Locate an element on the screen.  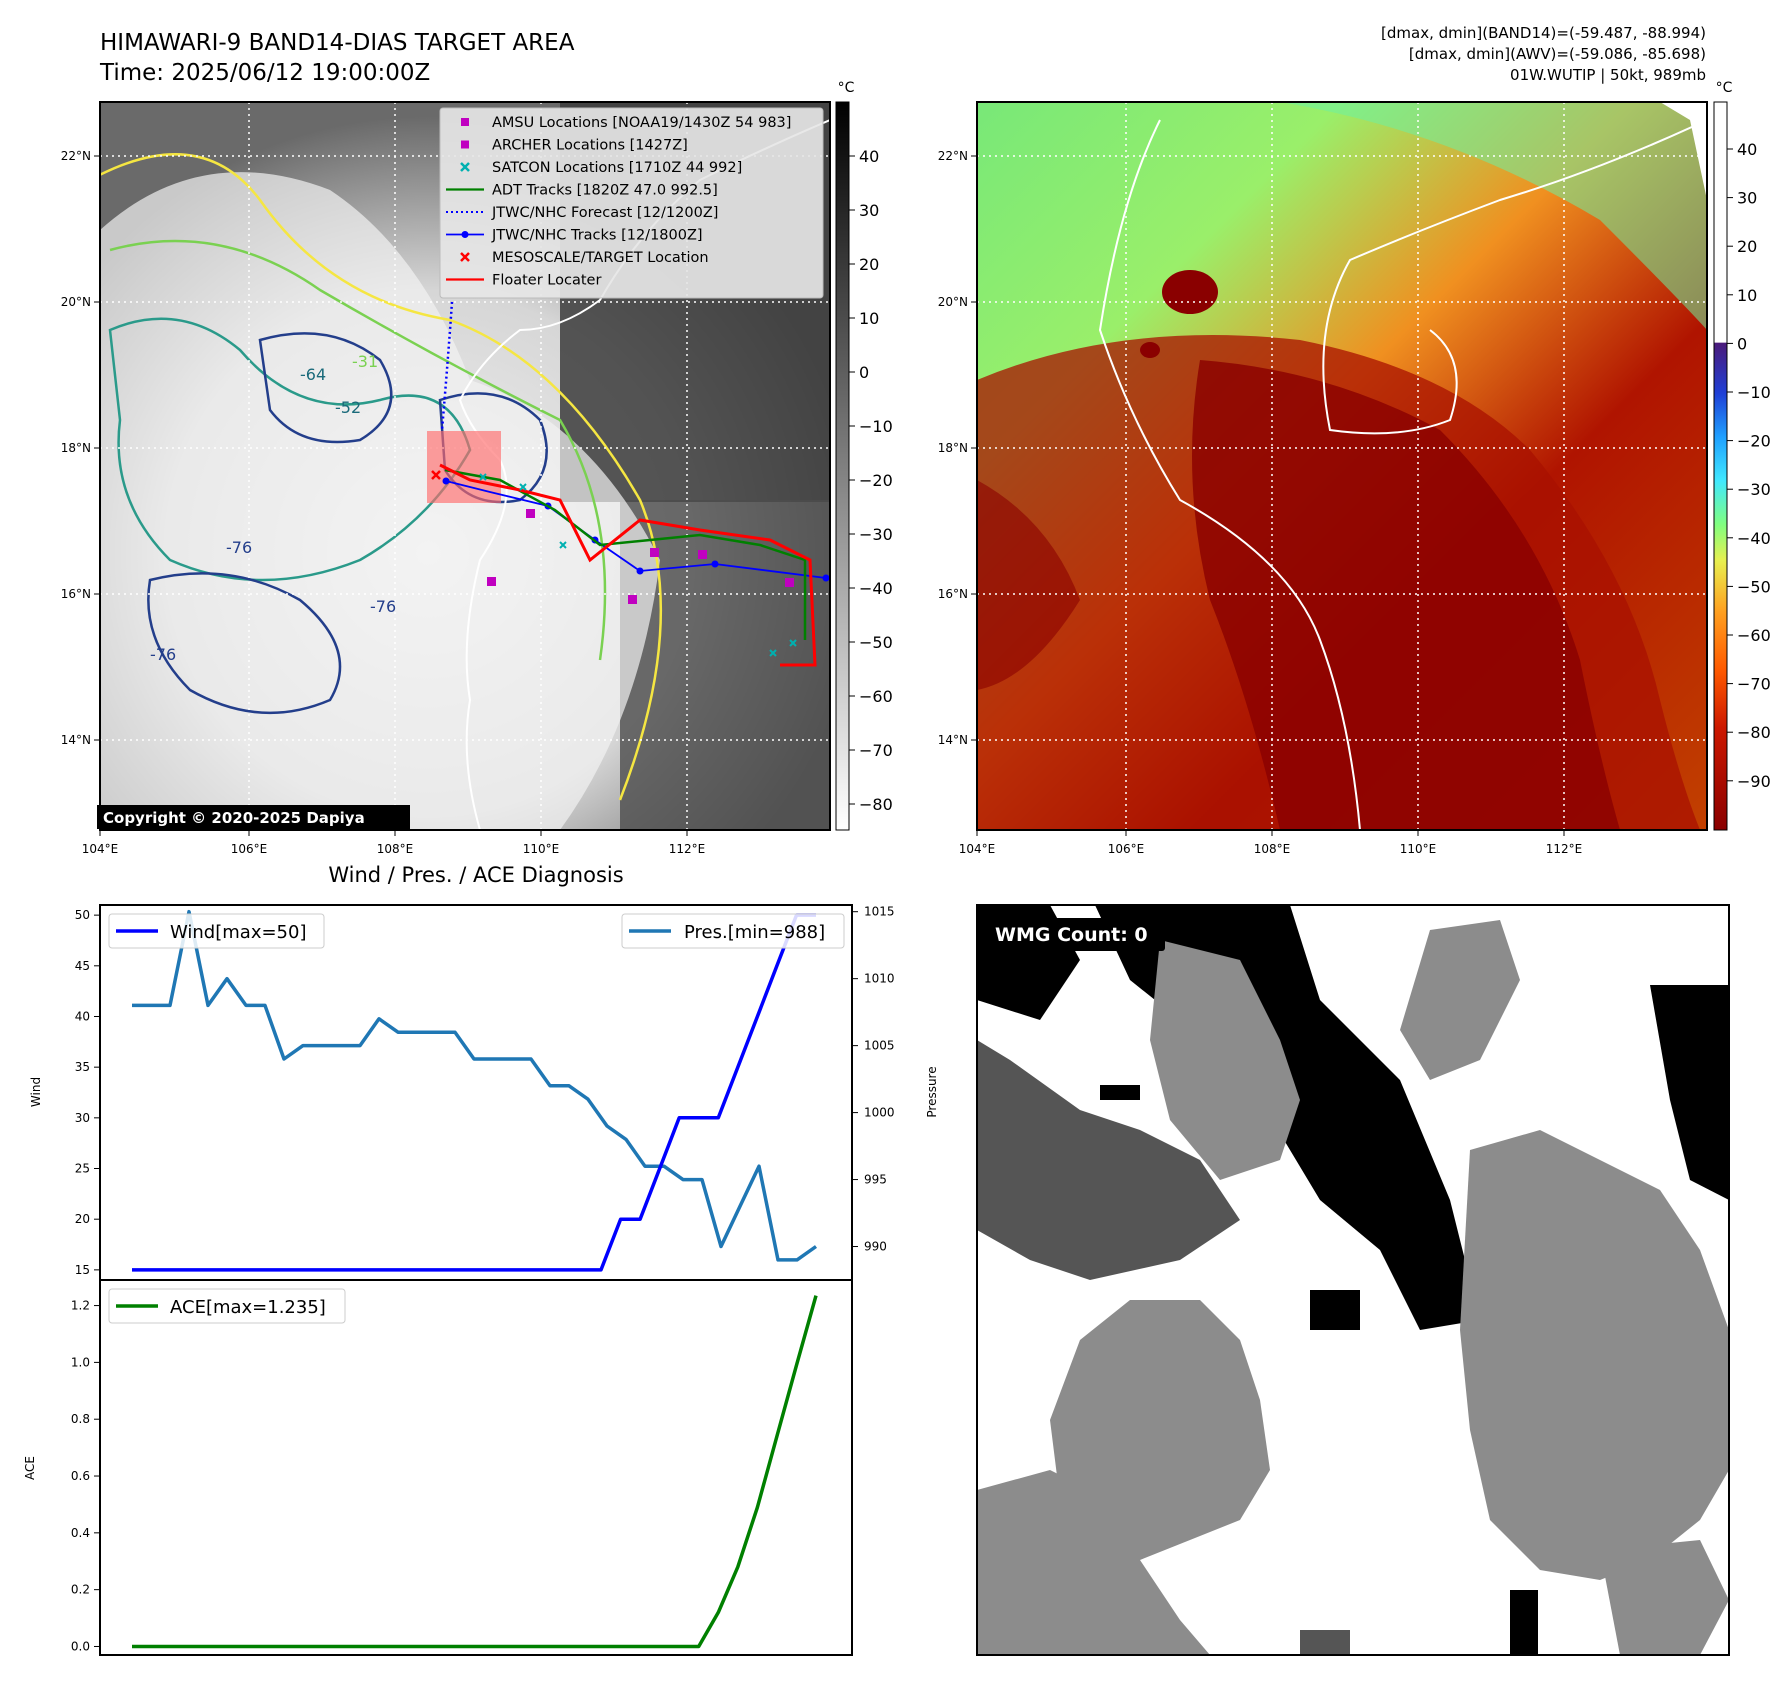
legend-label: SATCON Locations [1710Z 44 992] is located at coordinates (617, 168).